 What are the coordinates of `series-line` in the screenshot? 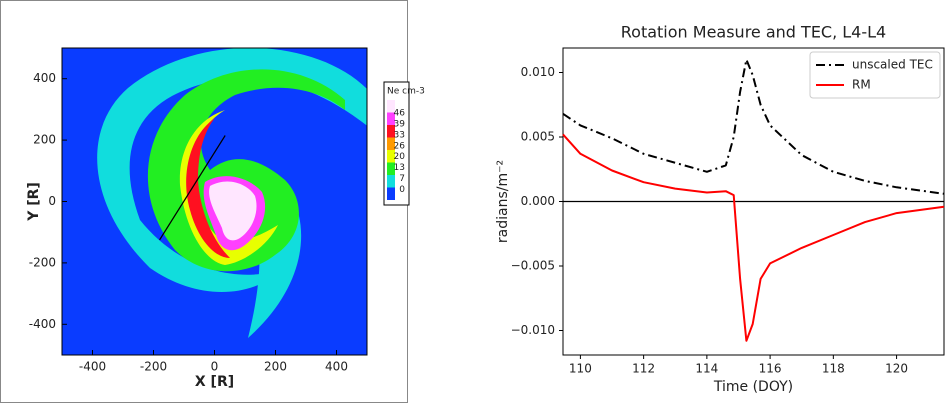 It's located at (753, 126).